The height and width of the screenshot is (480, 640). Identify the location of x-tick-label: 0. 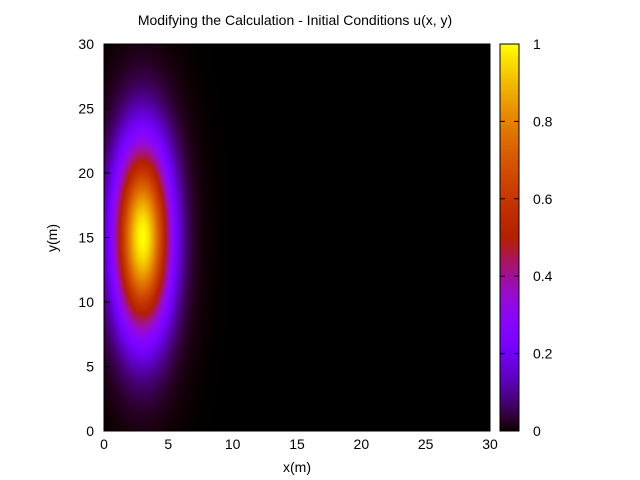
(104, 444).